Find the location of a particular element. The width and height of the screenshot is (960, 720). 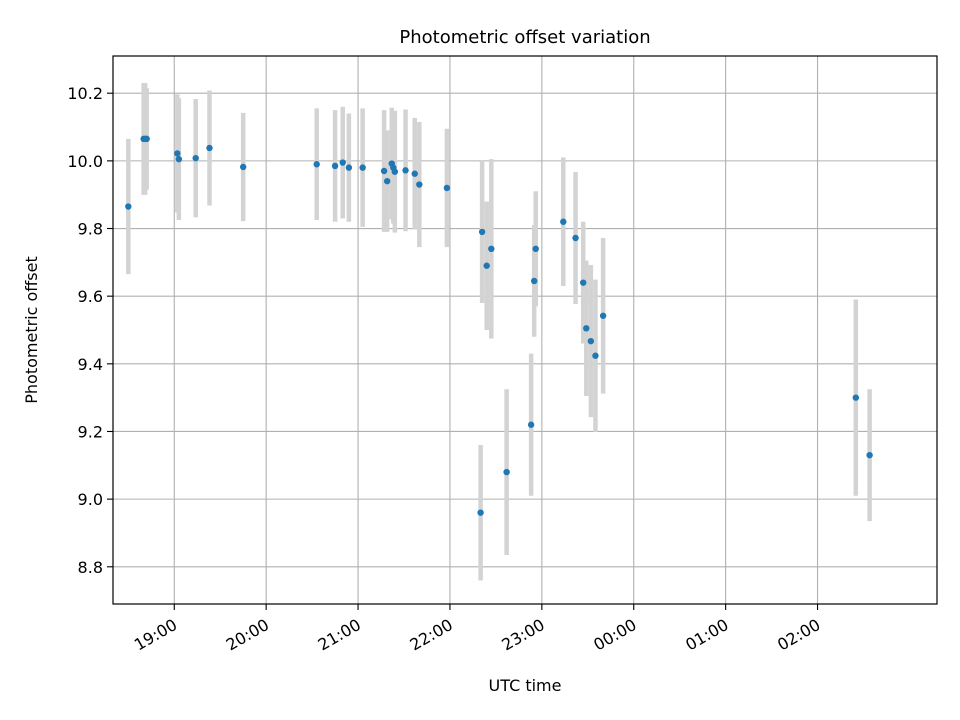

y-tick-label: 9.8 is located at coordinates (90, 229).